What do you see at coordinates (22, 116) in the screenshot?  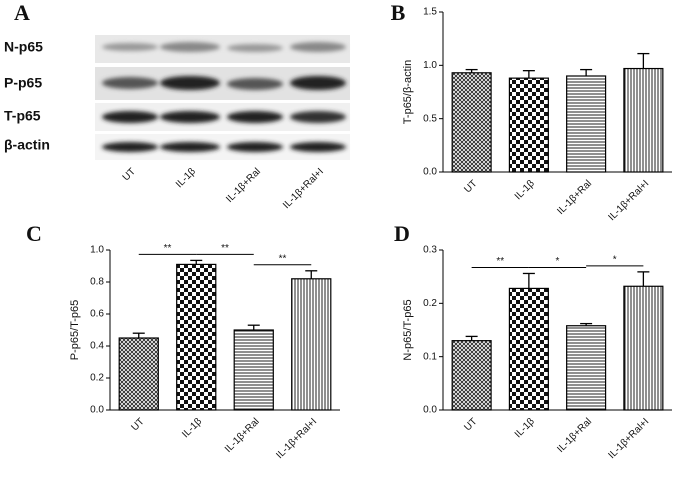 I see `blot-row-label: T-p65` at bounding box center [22, 116].